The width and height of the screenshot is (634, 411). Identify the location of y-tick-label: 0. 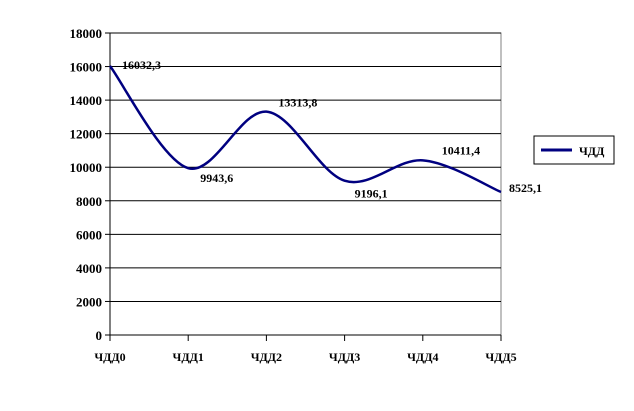
(99, 335).